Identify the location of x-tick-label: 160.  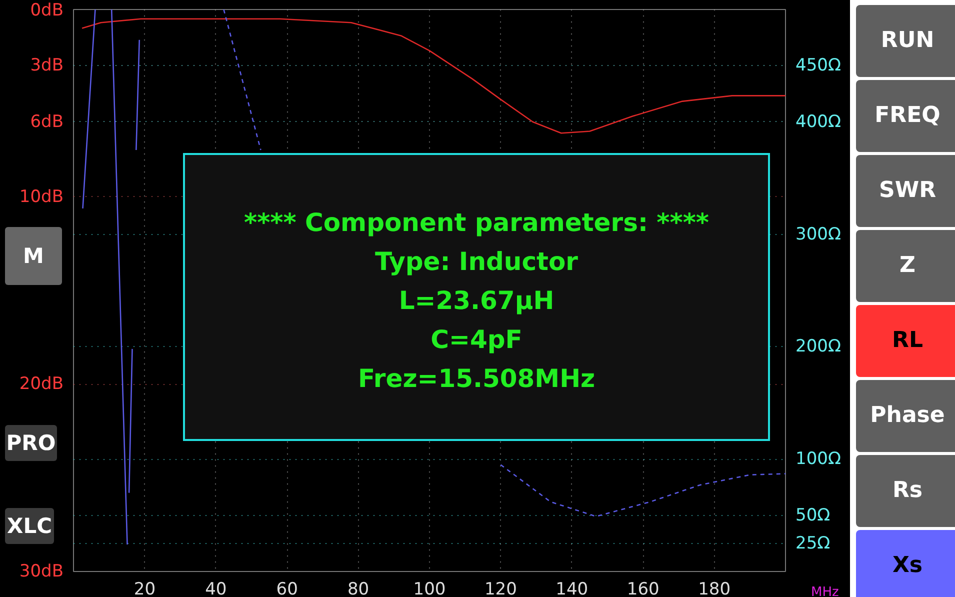
(643, 588).